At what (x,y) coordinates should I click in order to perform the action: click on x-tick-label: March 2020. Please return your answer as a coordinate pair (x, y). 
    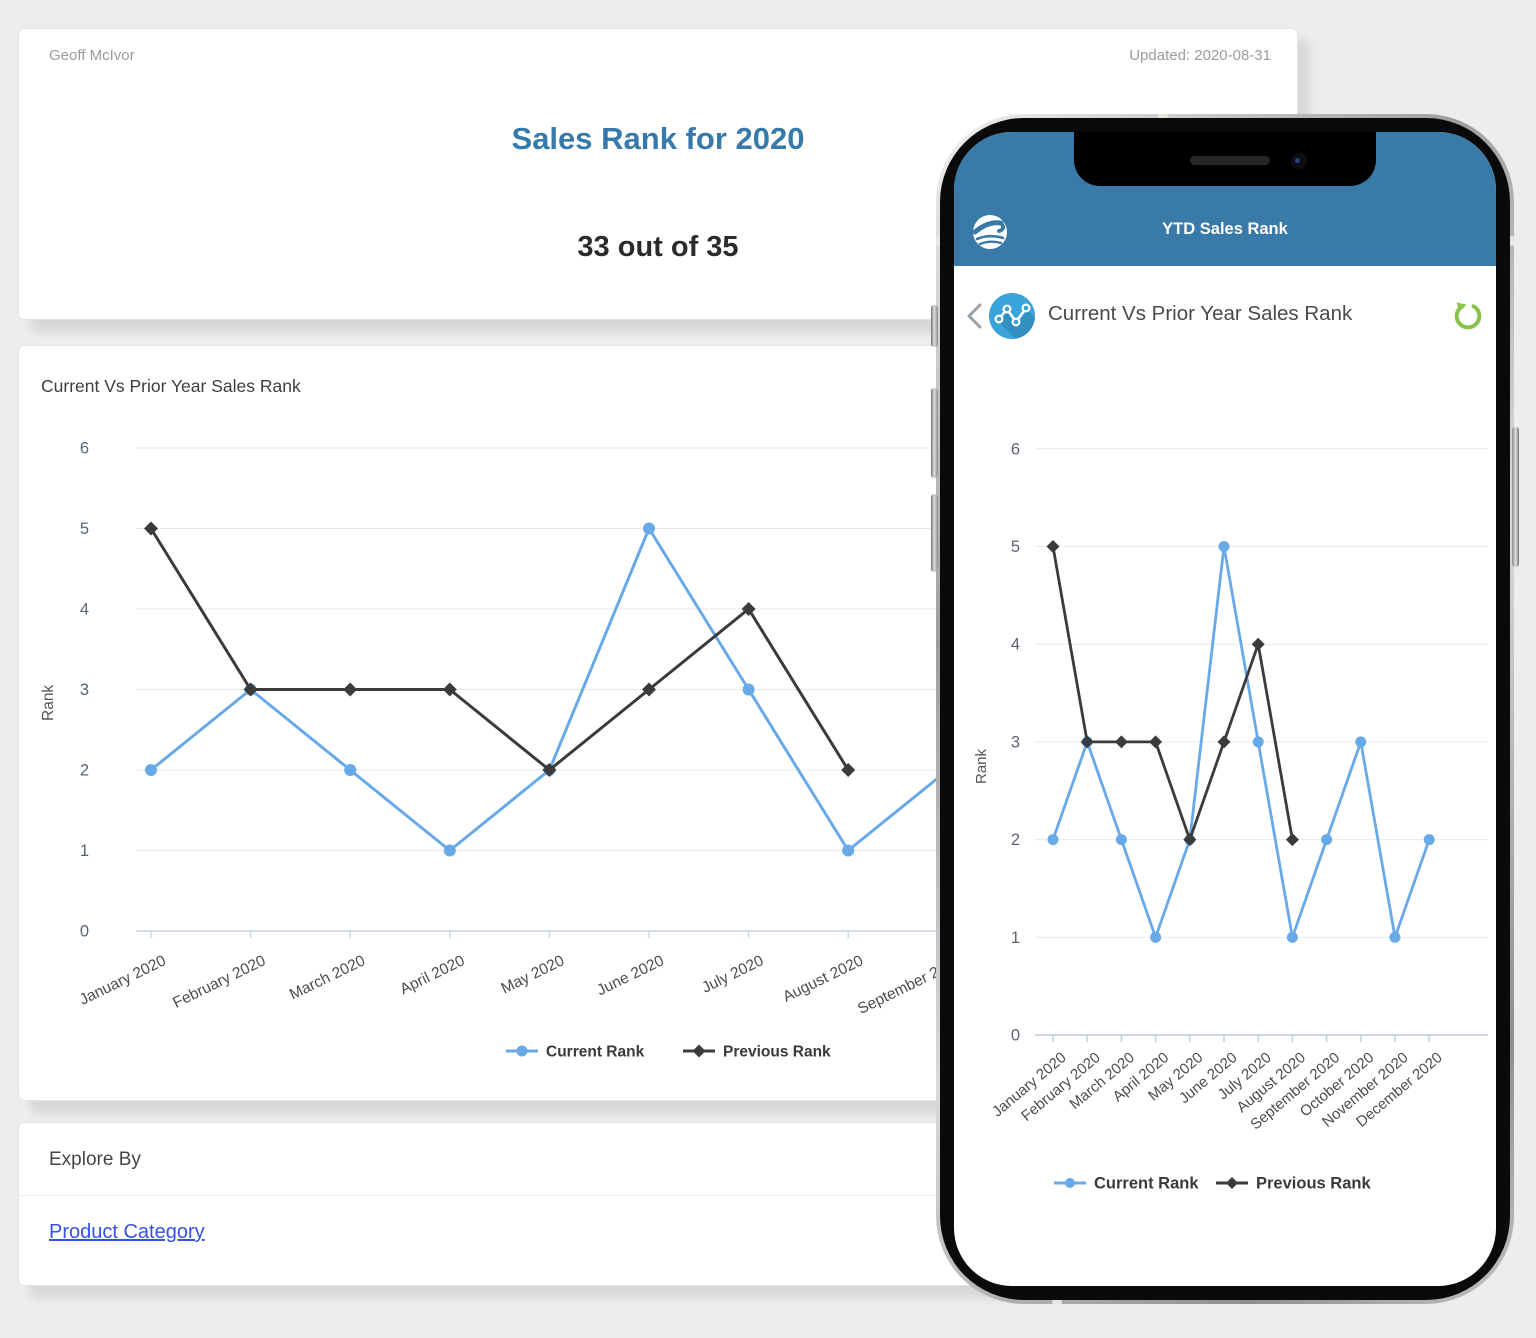
    Looking at the image, I should click on (327, 977).